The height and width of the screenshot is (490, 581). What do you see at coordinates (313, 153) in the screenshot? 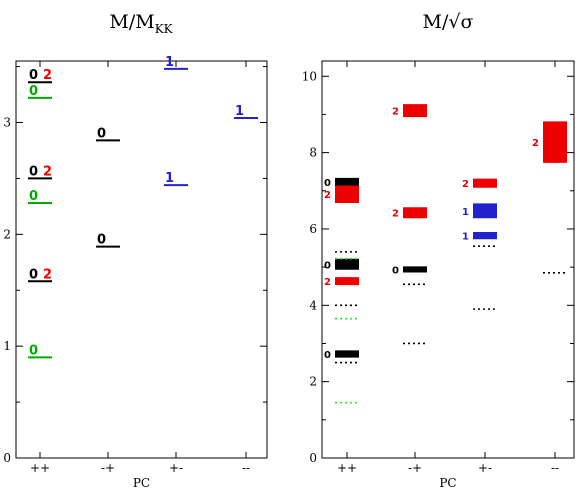
I see `y-tick-label: 8` at bounding box center [313, 153].